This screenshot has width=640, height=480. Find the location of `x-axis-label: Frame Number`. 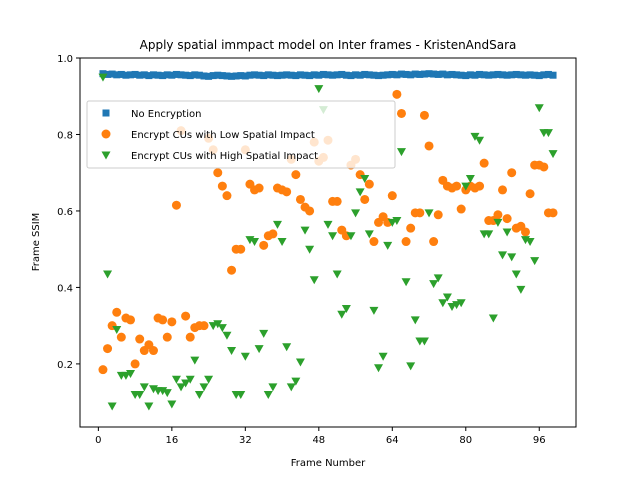

x-axis-label: Frame Number is located at coordinates (328, 463).